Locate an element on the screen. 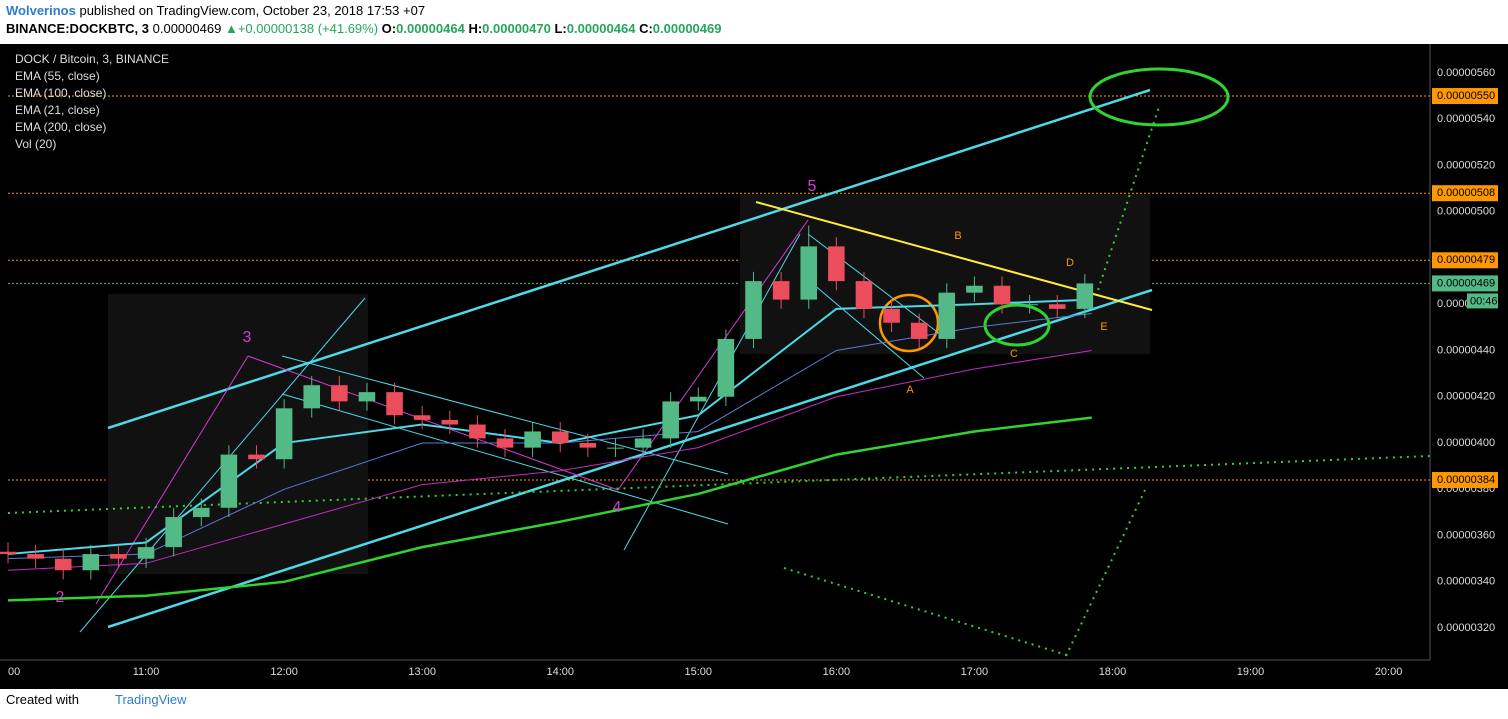 Image resolution: width=1508 pixels, height=719 pixels. legend-entry: EMA (55, close) is located at coordinates (57, 76).